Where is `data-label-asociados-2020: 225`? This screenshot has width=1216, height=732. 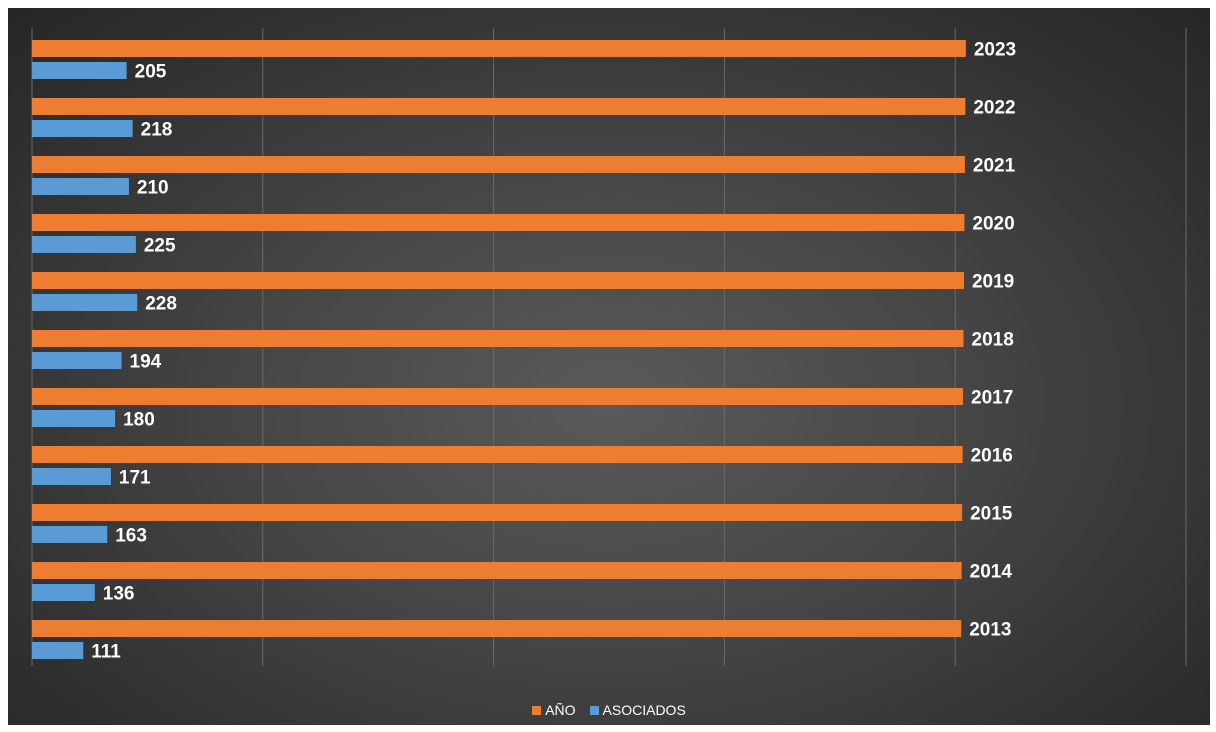 data-label-asociados-2020: 225 is located at coordinates (160, 246).